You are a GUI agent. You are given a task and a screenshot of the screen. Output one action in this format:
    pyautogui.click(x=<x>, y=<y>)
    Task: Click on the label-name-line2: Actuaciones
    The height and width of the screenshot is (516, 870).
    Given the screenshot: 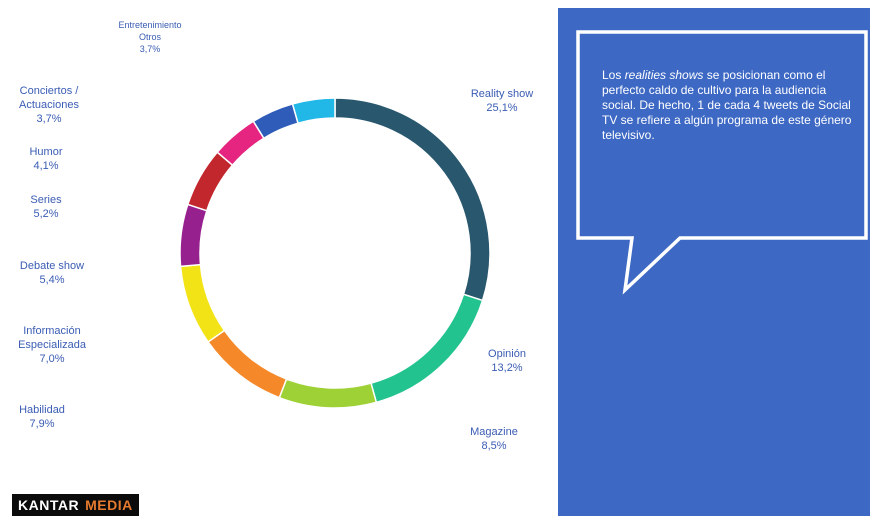 What is the action you would take?
    pyautogui.click(x=49, y=105)
    